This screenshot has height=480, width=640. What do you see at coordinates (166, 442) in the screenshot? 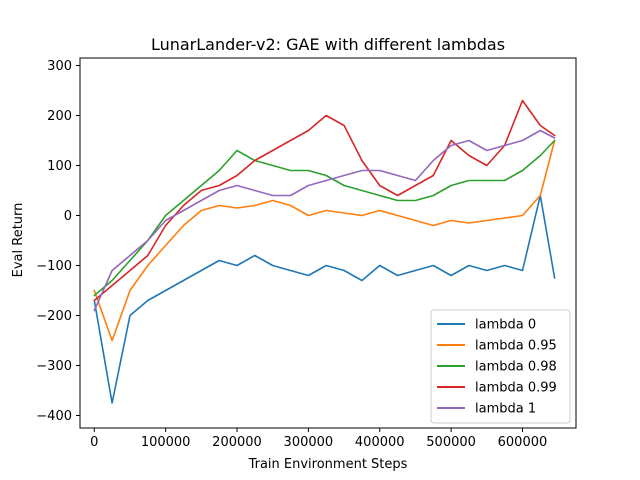
I see `x-tick-label: 100000` at bounding box center [166, 442].